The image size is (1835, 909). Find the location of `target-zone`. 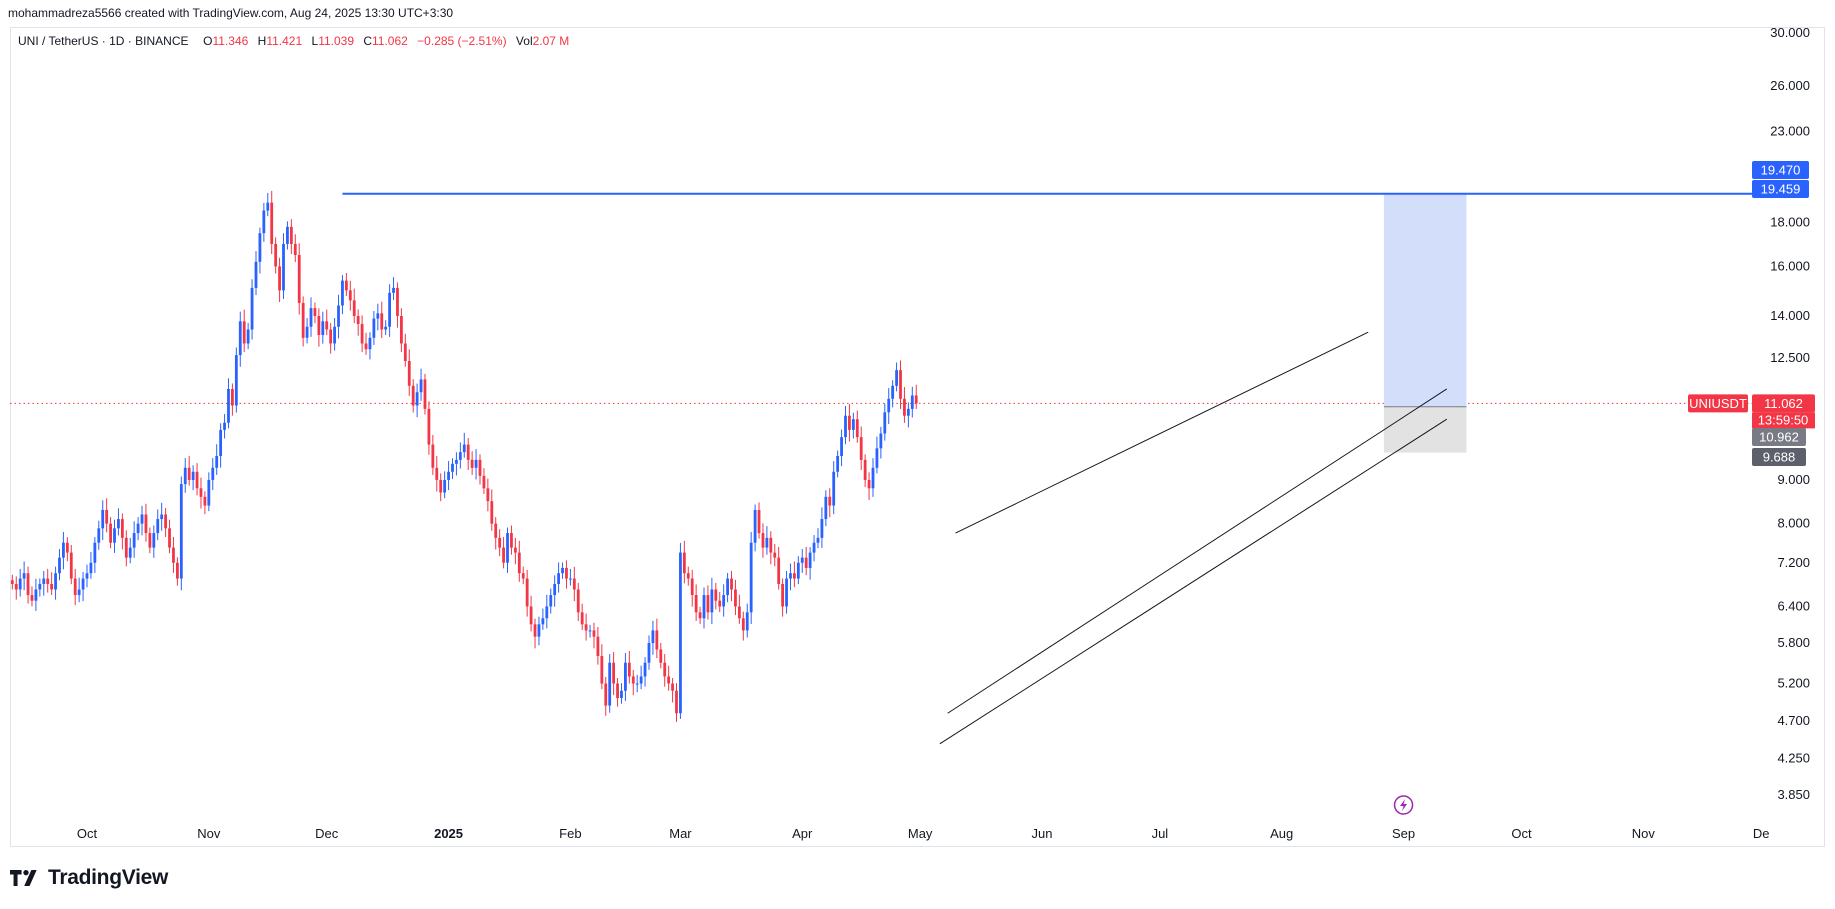

target-zone is located at coordinates (1425, 300).